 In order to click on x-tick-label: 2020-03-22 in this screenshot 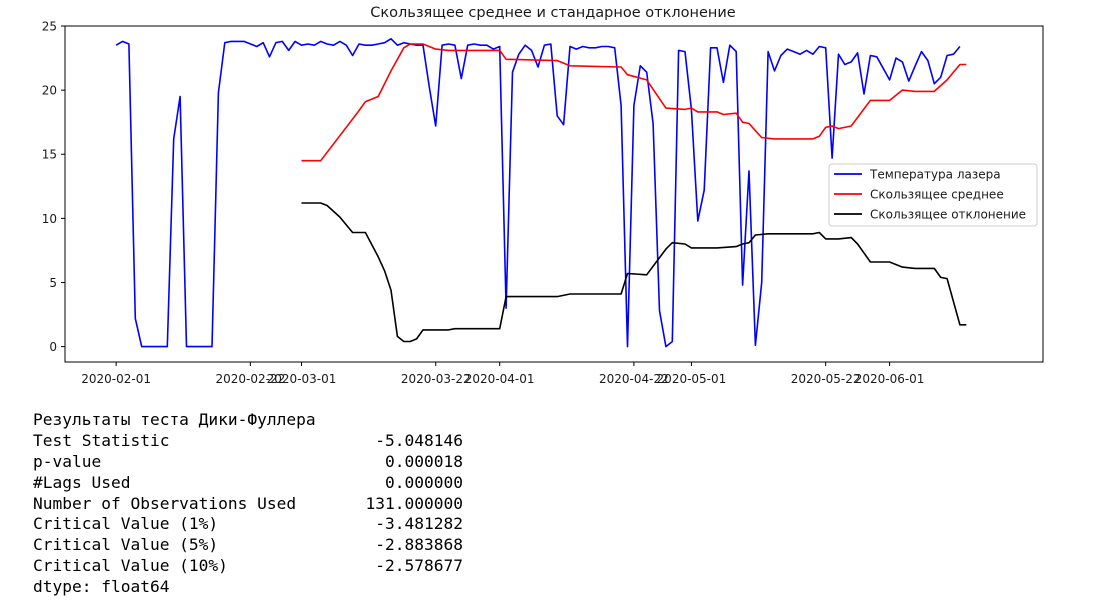, I will do `click(436, 379)`.